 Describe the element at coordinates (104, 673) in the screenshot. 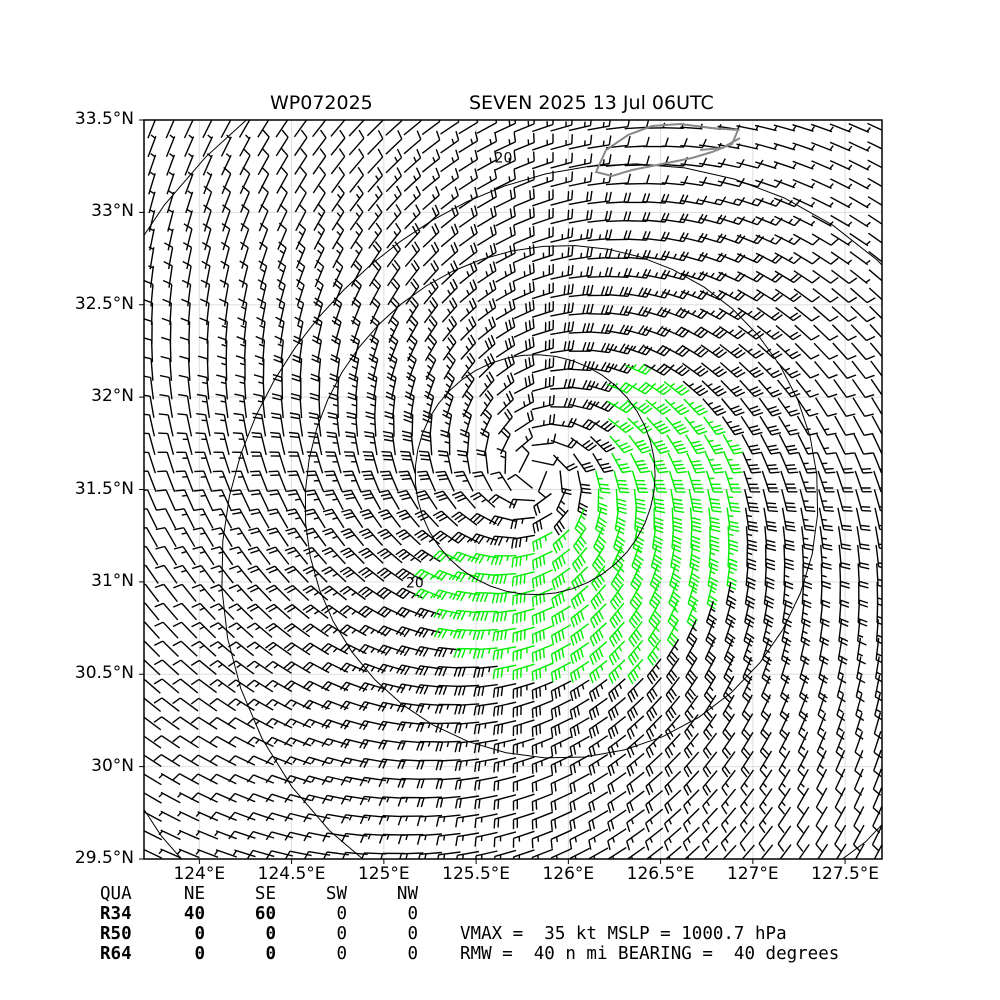

I see `latitude-tick-label: 30.5°N` at that location.